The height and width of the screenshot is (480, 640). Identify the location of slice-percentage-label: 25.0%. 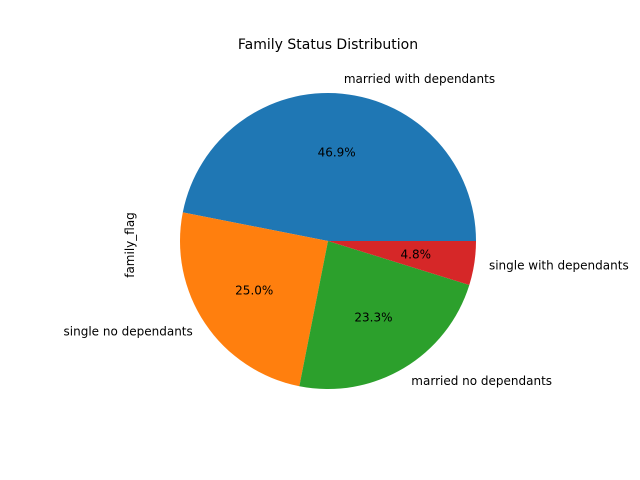
(254, 290).